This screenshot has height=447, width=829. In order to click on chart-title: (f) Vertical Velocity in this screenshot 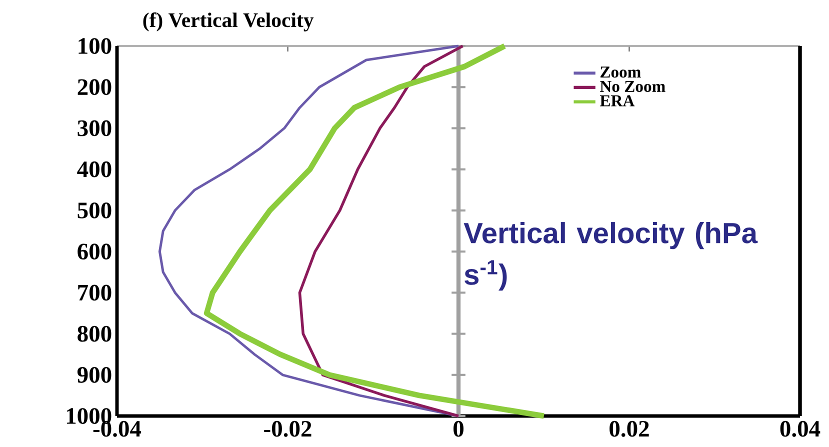, I will do `click(228, 22)`.